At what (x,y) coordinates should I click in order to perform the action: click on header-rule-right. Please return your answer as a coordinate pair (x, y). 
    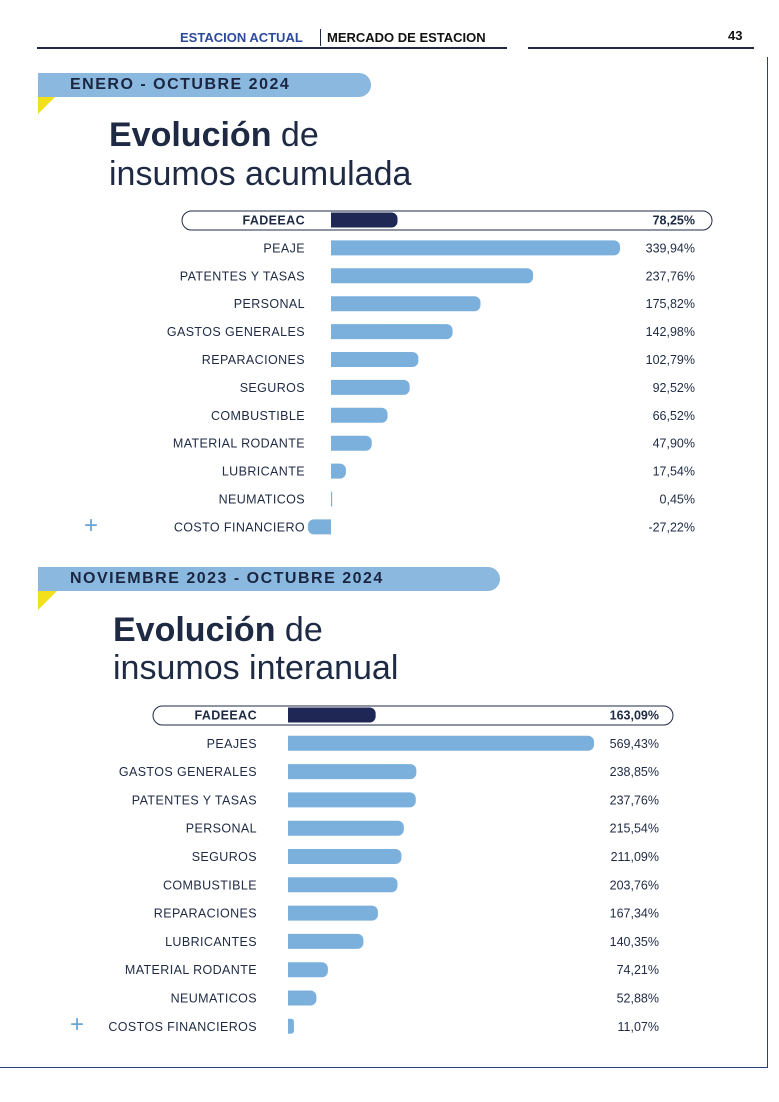
    Looking at the image, I should click on (641, 48).